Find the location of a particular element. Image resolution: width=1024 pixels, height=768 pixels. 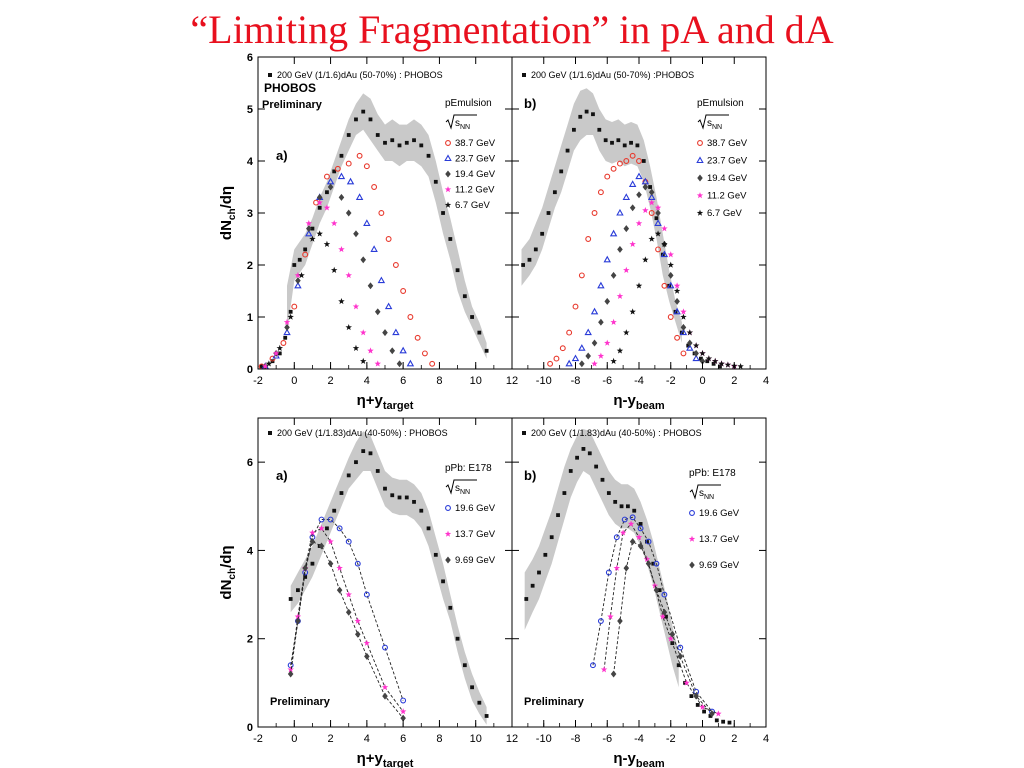

x-tick-label: -8 is located at coordinates (576, 739).